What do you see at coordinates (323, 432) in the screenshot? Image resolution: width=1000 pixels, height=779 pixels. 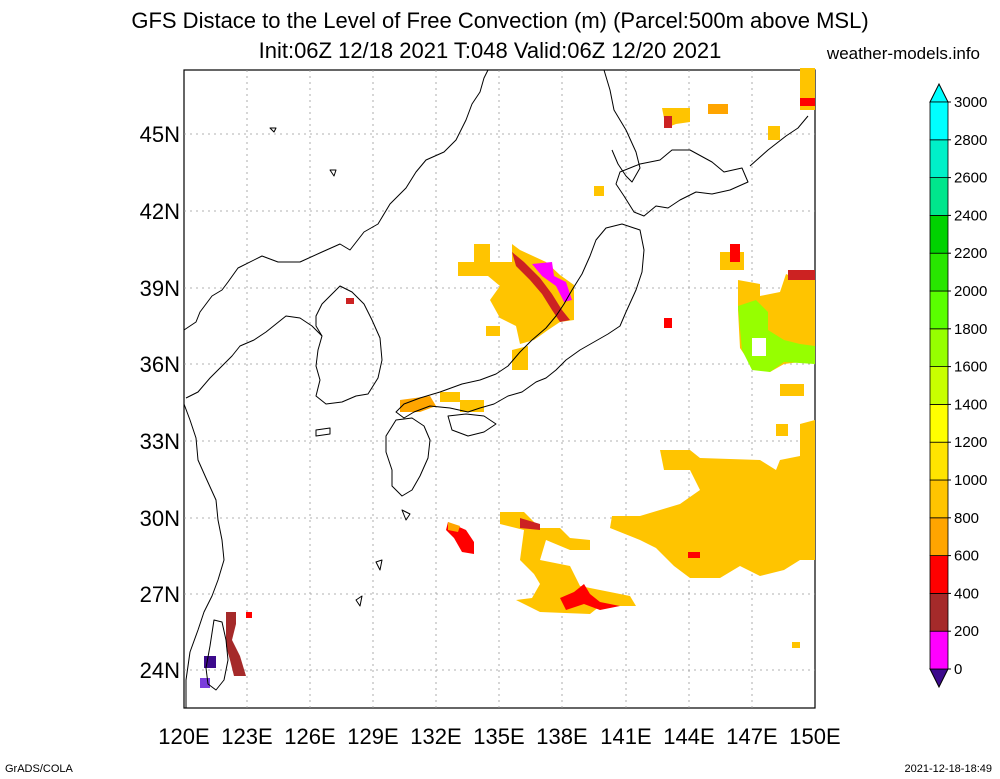 I see `coast-jeju` at bounding box center [323, 432].